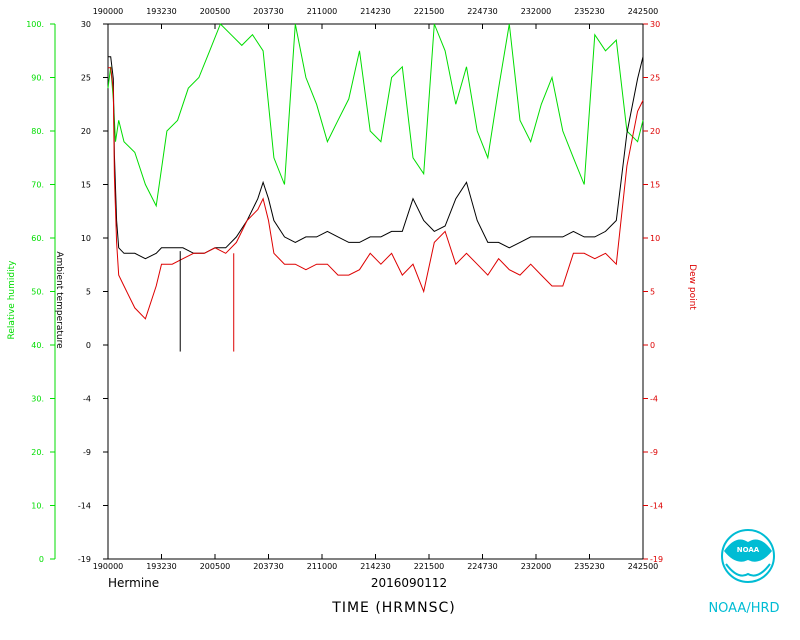 The width and height of the screenshot is (800, 640). Describe the element at coordinates (161, 11) in the screenshot. I see `x-top-tick-label: 193230` at that location.